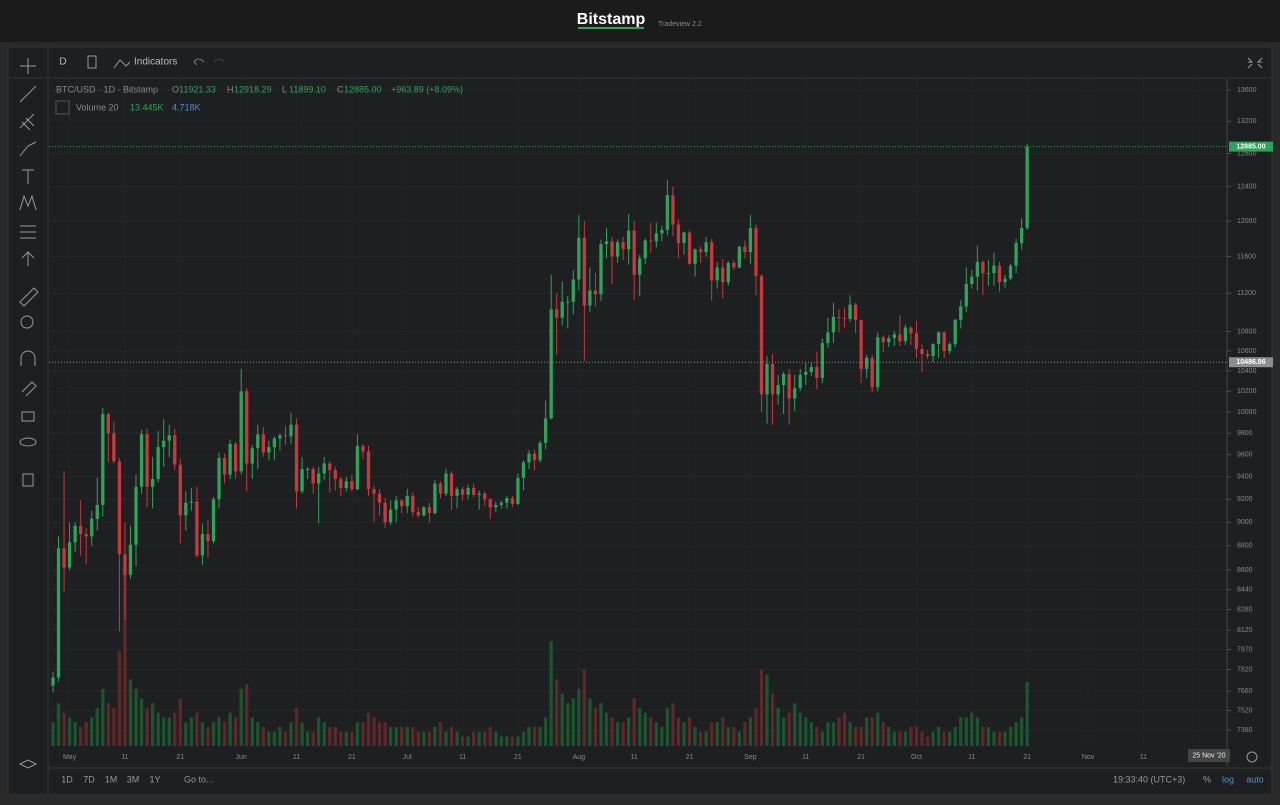 The image size is (1280, 805). I want to click on settings, so click(1252, 757).